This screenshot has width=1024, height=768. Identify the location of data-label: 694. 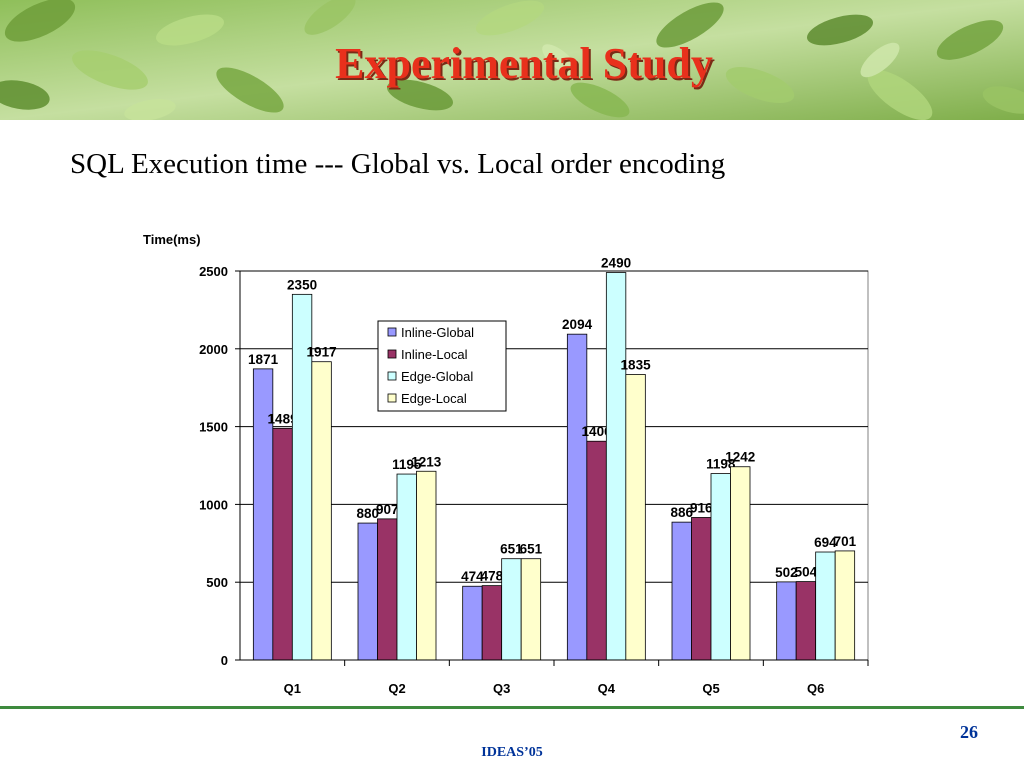
(825, 542).